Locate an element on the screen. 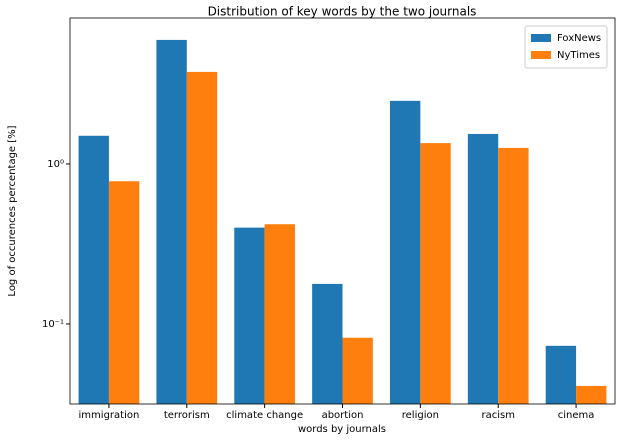  x-tick-label: climate change is located at coordinates (264, 415).